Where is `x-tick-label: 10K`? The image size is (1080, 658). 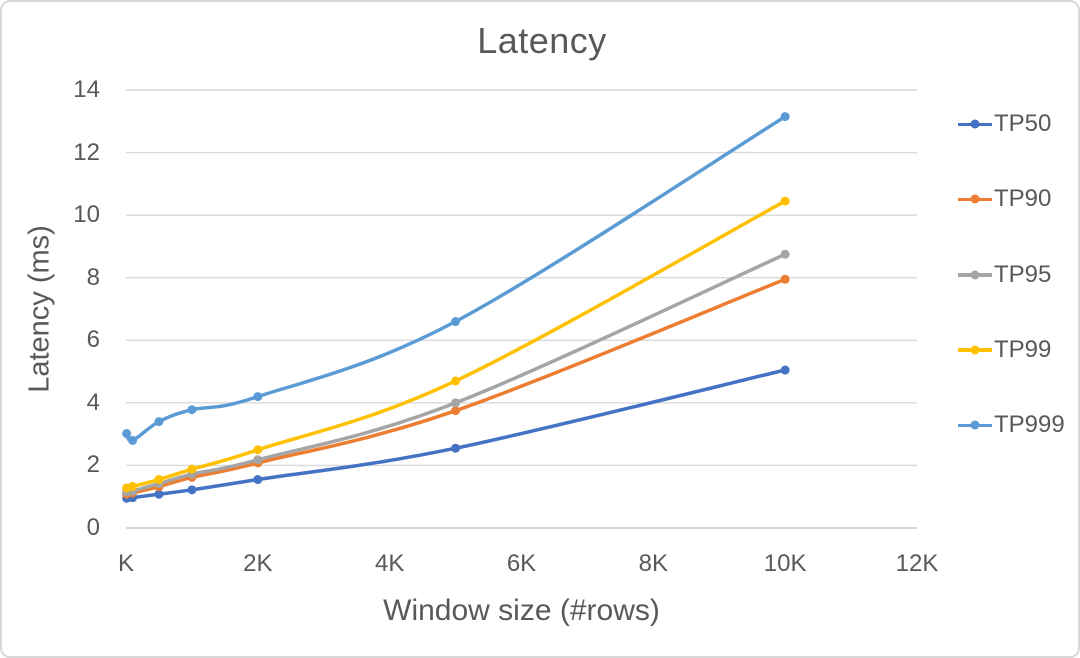
x-tick-label: 10K is located at coordinates (785, 563).